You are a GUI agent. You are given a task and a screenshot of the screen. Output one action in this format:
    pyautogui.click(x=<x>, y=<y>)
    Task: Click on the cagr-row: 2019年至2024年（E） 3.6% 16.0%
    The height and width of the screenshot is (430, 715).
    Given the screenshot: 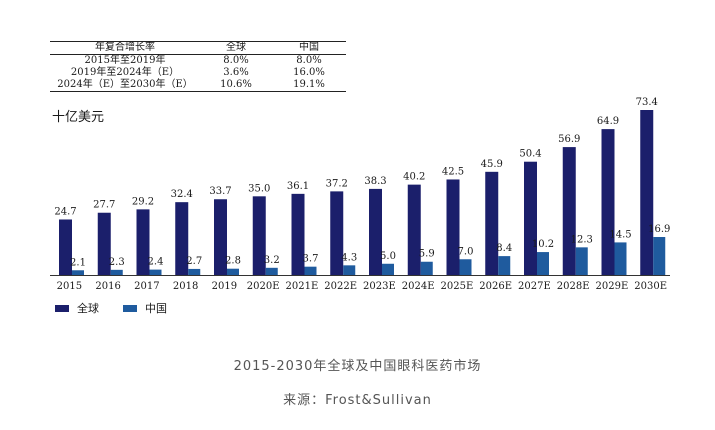 What is the action you would take?
    pyautogui.click(x=198, y=73)
    